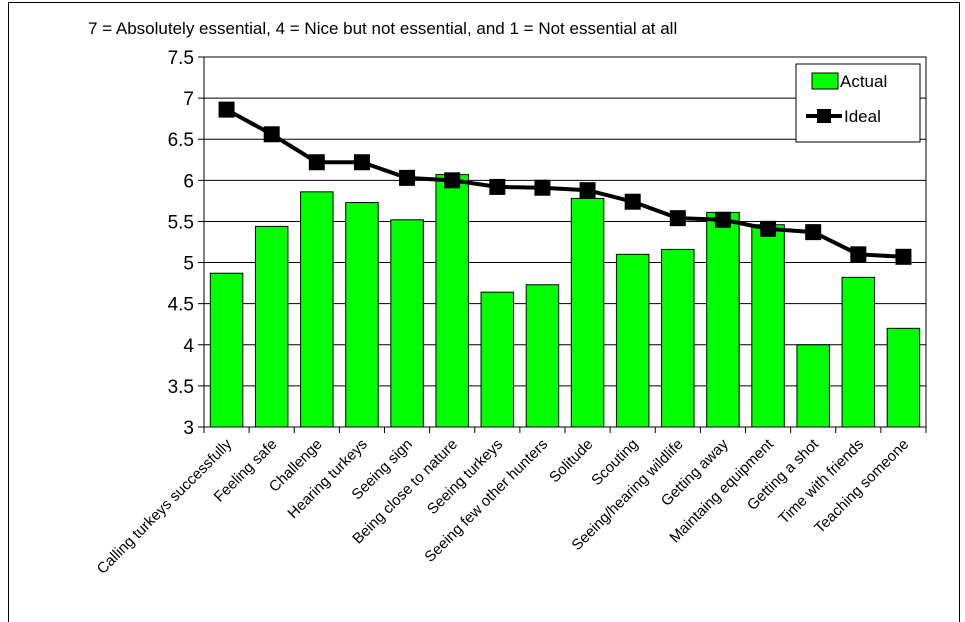 This screenshot has width=965, height=622. Describe the element at coordinates (188, 99) in the screenshot. I see `y-tick-label: 7` at that location.